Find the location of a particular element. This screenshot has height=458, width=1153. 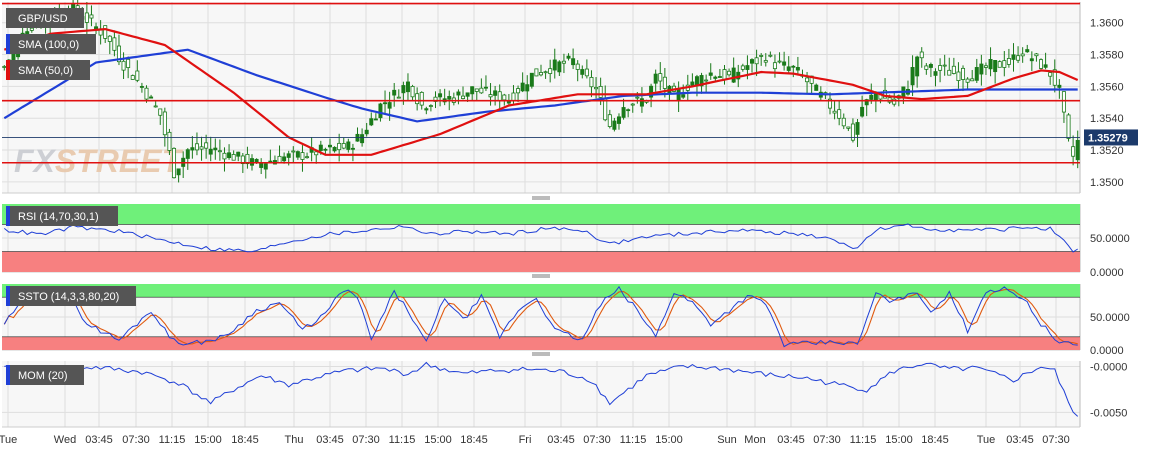

fxstreet-watermark: FXSTREET is located at coordinates (99, 161).